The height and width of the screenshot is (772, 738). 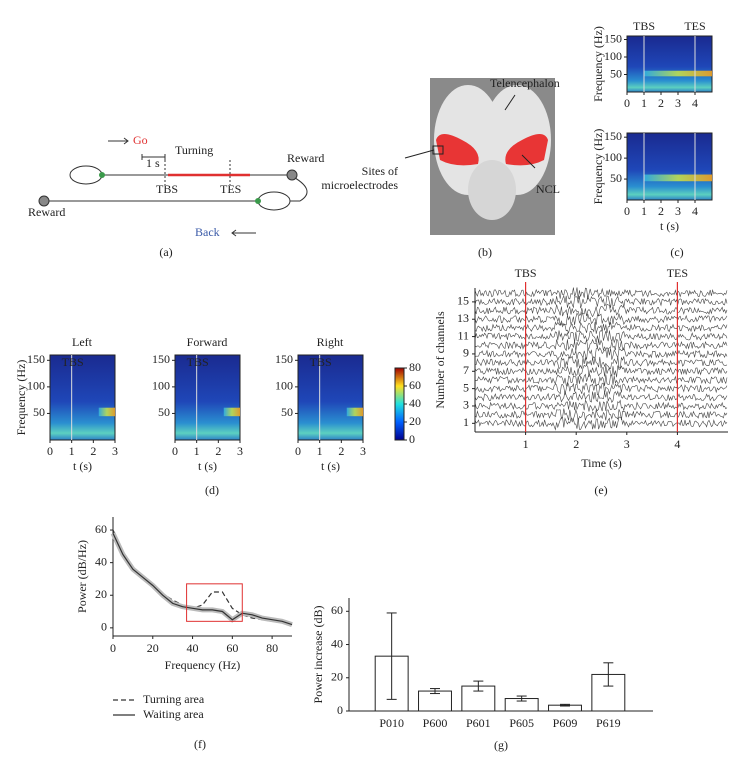 I want to click on sites-label: Sites of, so click(x=380, y=171).